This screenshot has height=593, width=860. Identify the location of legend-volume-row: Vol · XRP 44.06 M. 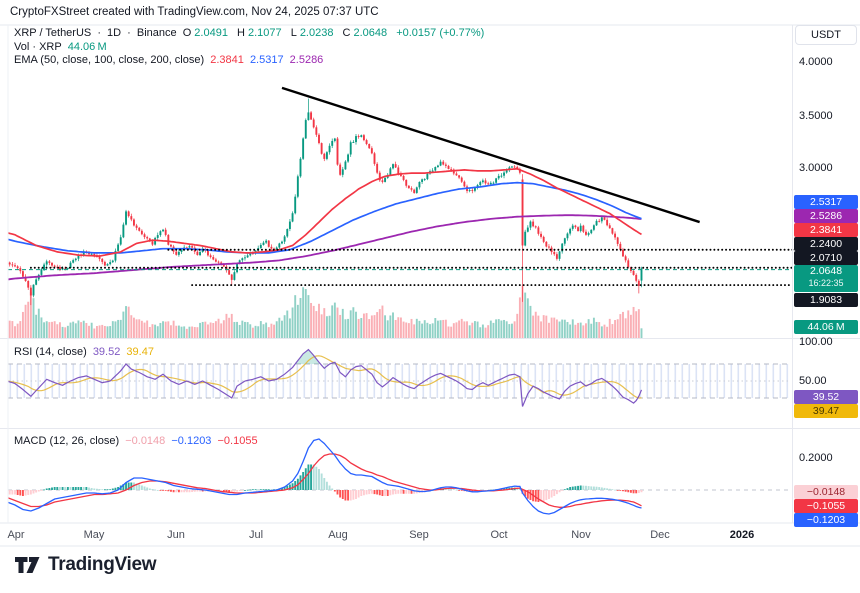
(62, 47).